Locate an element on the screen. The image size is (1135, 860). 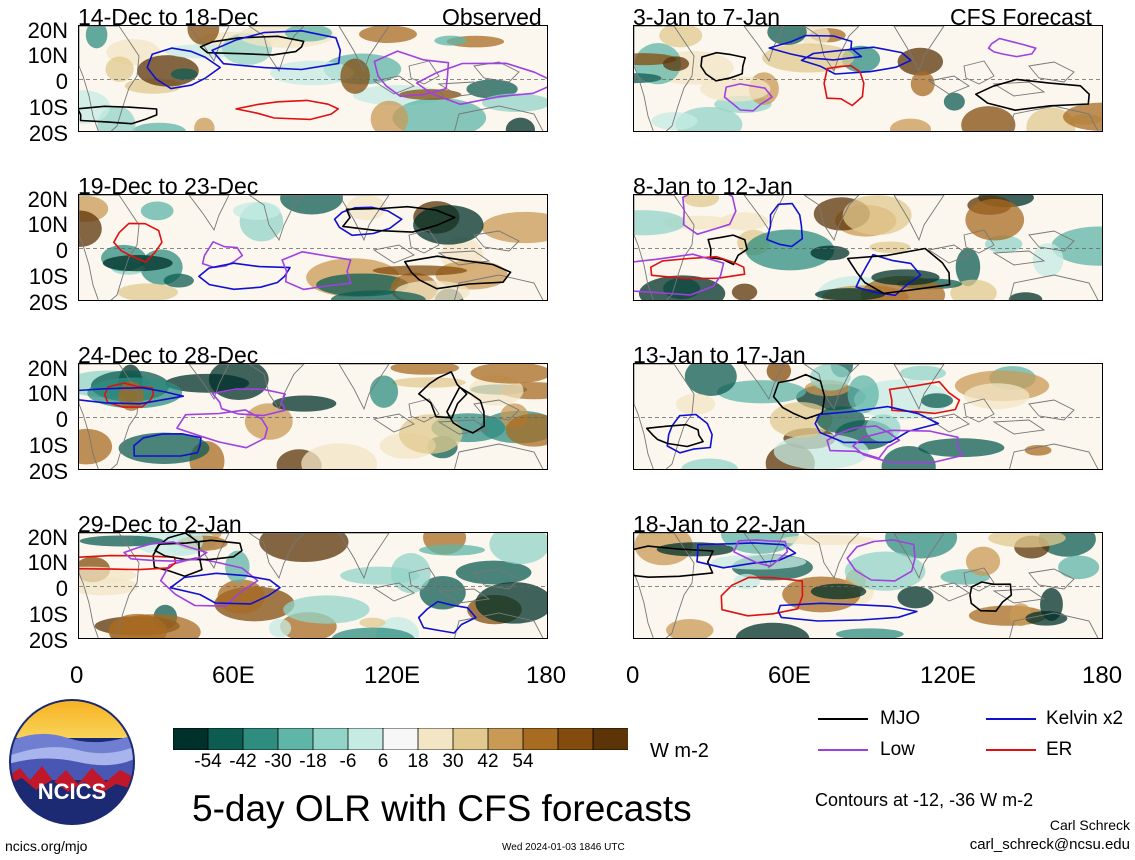
lon-label: 180 is located at coordinates (1102, 675).